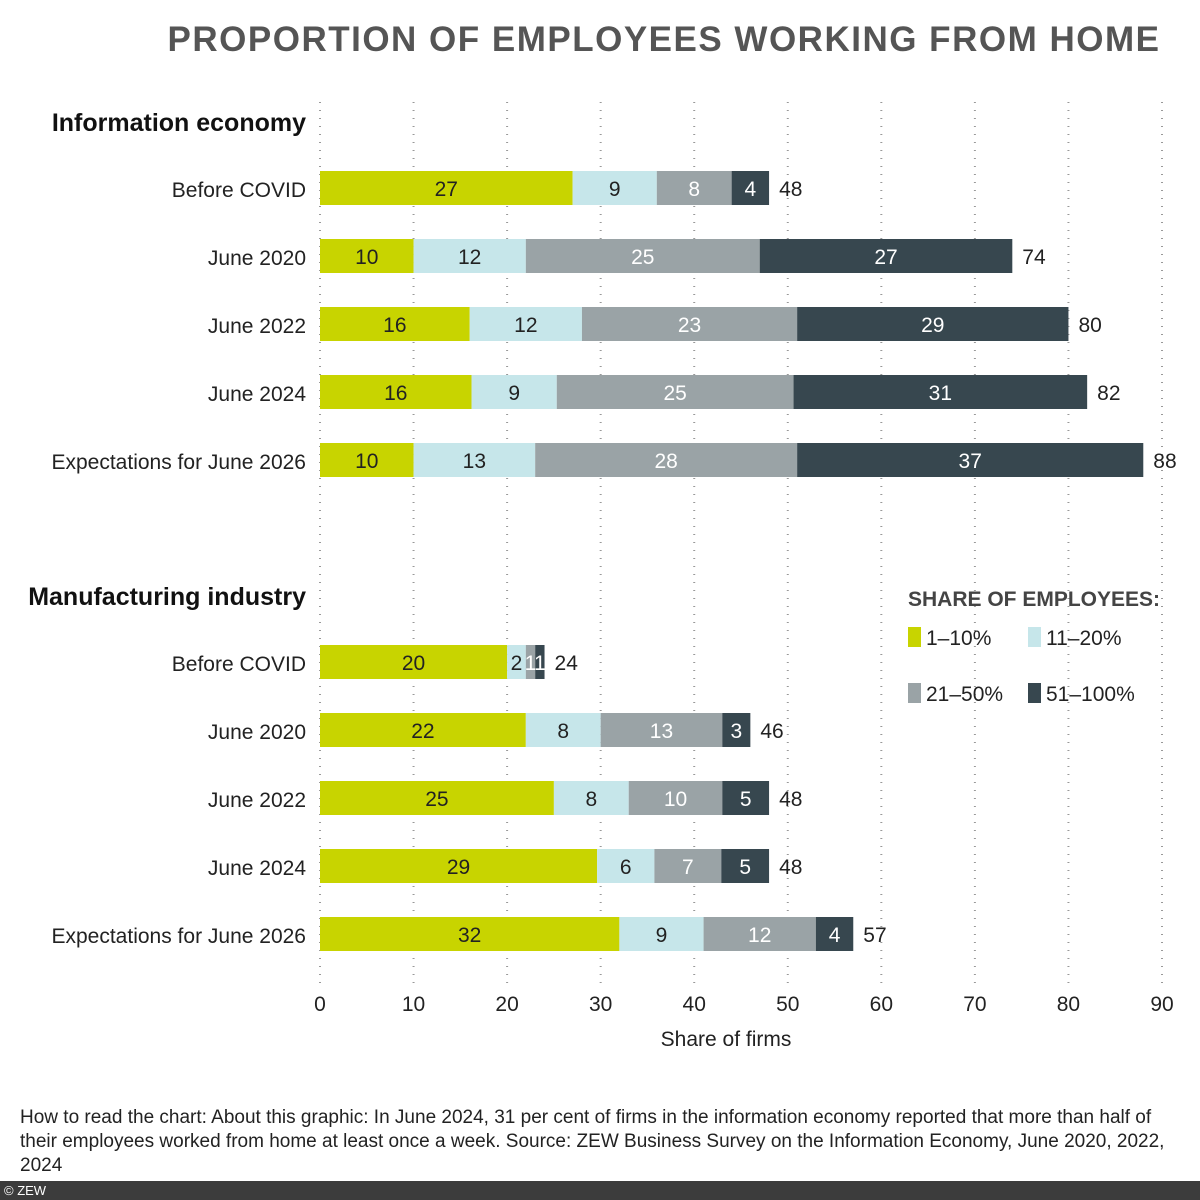 This screenshot has height=1200, width=1200. What do you see at coordinates (531, 663) in the screenshot?
I see `segment-value-label: 1` at bounding box center [531, 663].